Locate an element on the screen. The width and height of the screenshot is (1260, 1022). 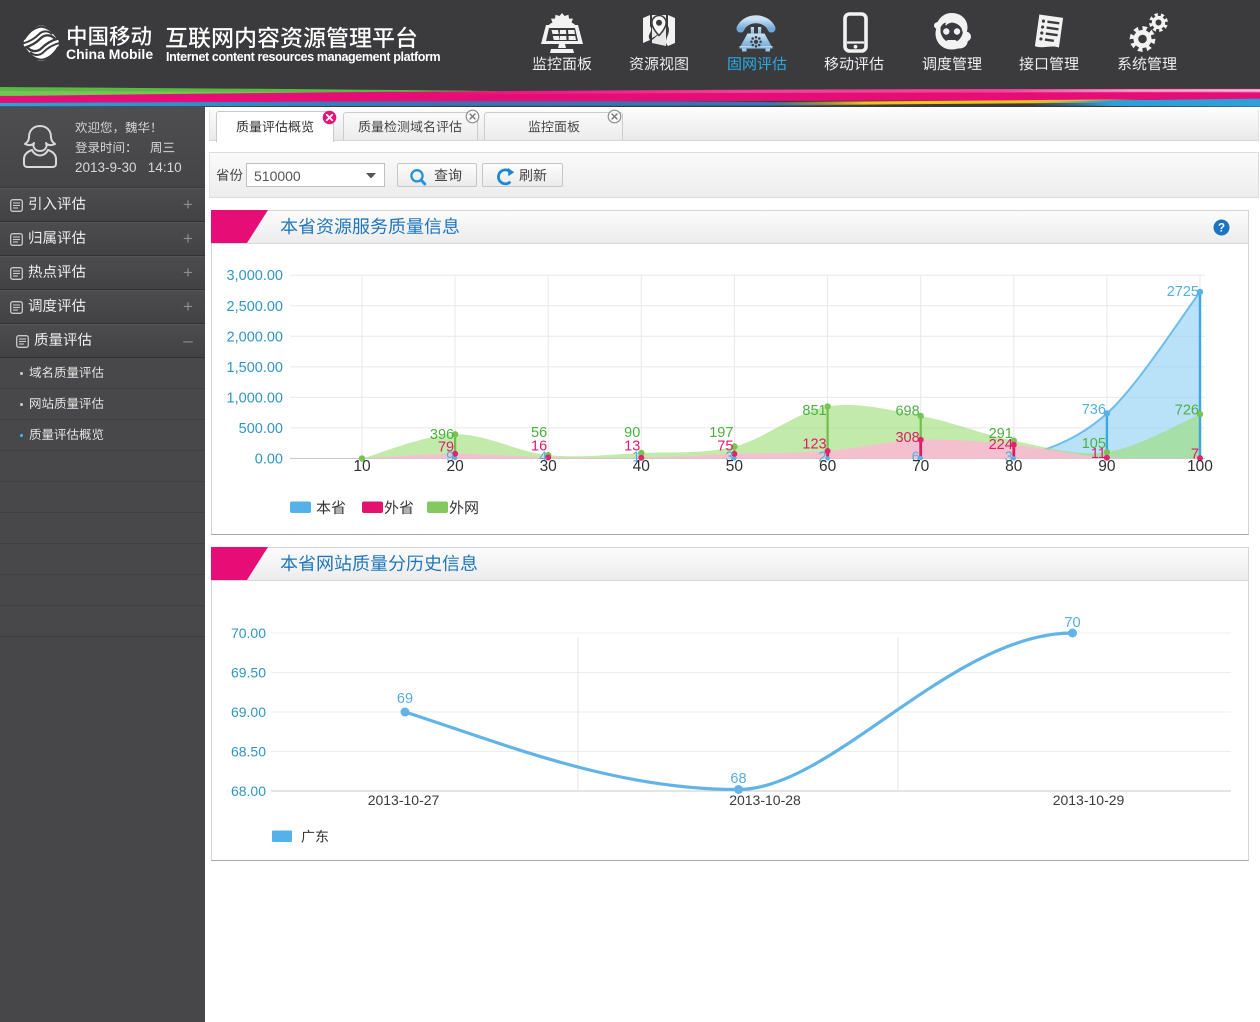
svg-text: 56 is located at coordinates (539, 433).